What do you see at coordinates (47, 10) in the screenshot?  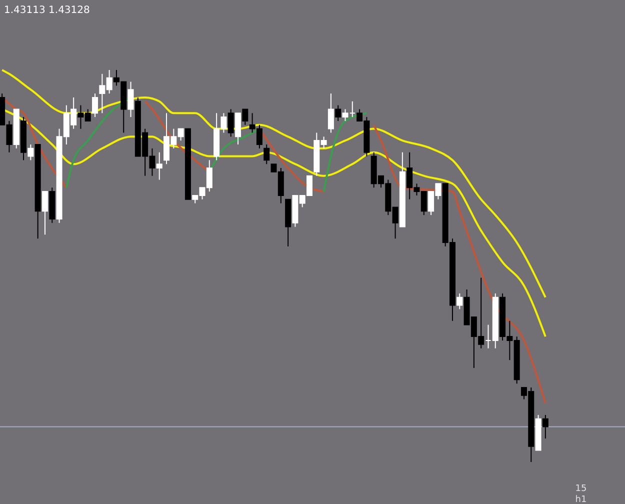 I see `chart-title: 1.43113 1.43128` at bounding box center [47, 10].